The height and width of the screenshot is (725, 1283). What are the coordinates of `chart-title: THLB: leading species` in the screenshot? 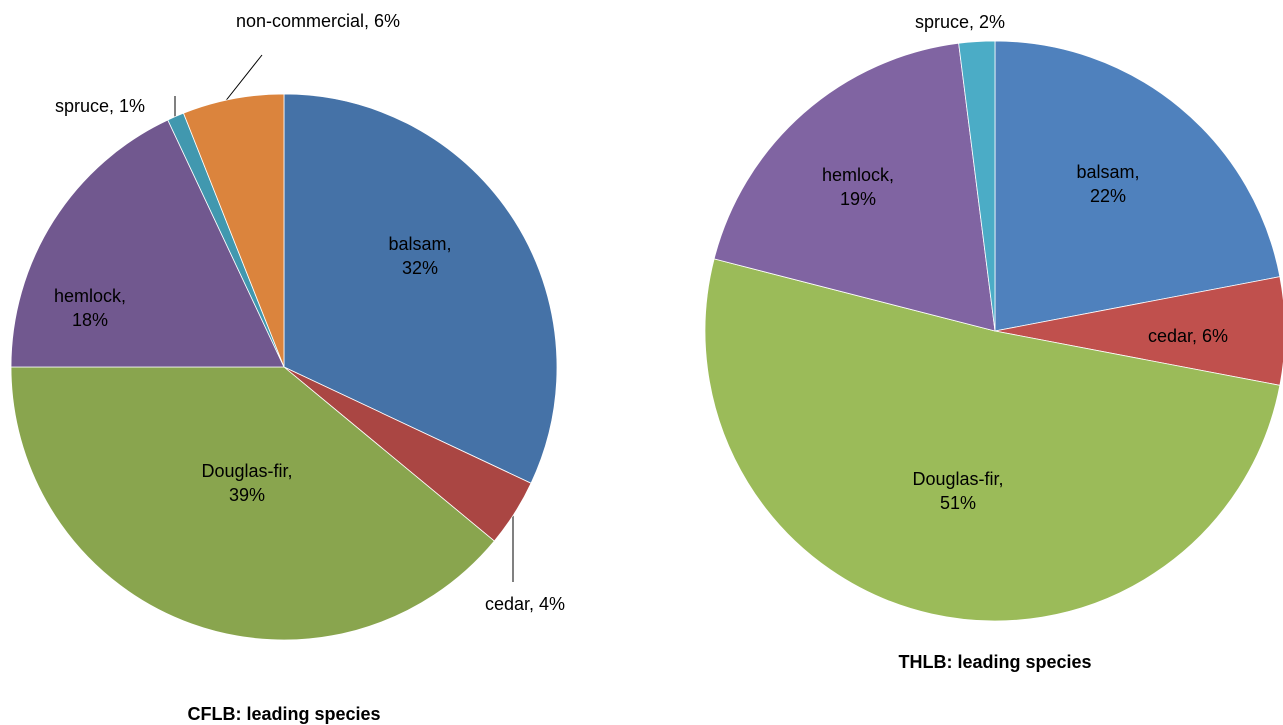 It's located at (994, 662).